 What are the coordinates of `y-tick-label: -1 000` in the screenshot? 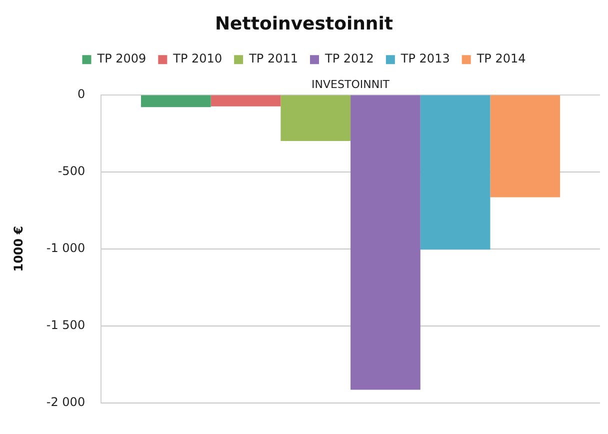 It's located at (66, 247).